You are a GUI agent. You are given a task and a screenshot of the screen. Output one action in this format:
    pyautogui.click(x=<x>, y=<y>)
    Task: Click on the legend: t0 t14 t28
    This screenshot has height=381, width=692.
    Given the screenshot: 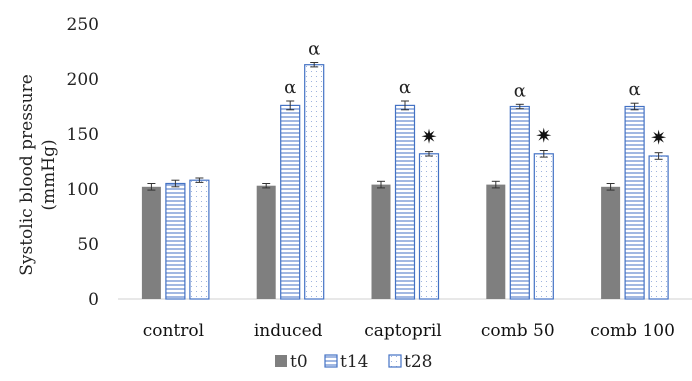 What is the action you would take?
    pyautogui.click(x=353, y=362)
    